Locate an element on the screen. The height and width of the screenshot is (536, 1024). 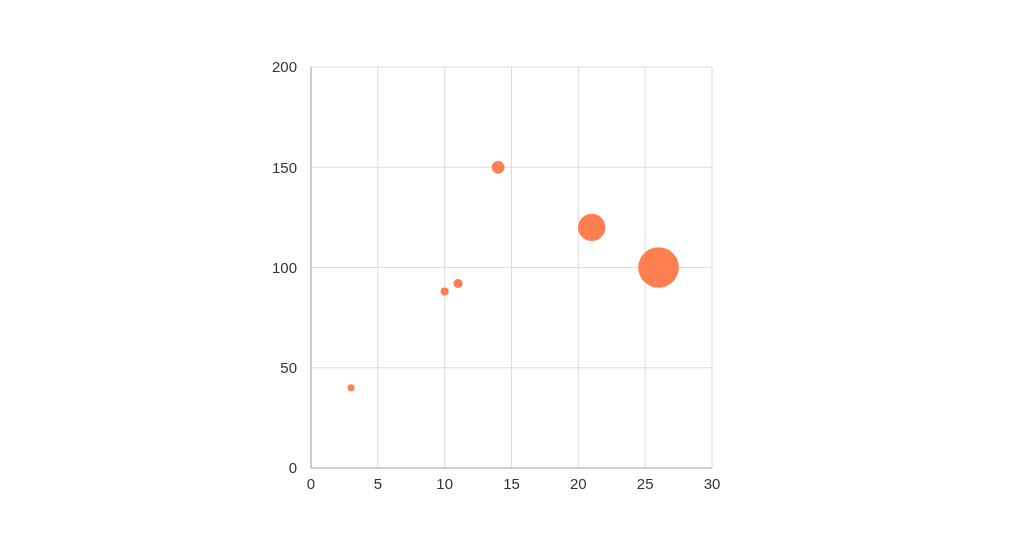
x-tick-label: 0 is located at coordinates (311, 483).